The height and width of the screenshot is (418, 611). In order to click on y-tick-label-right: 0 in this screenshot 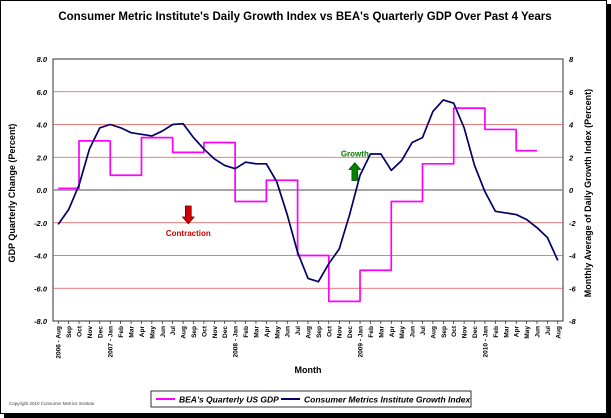, I will do `click(571, 190)`.